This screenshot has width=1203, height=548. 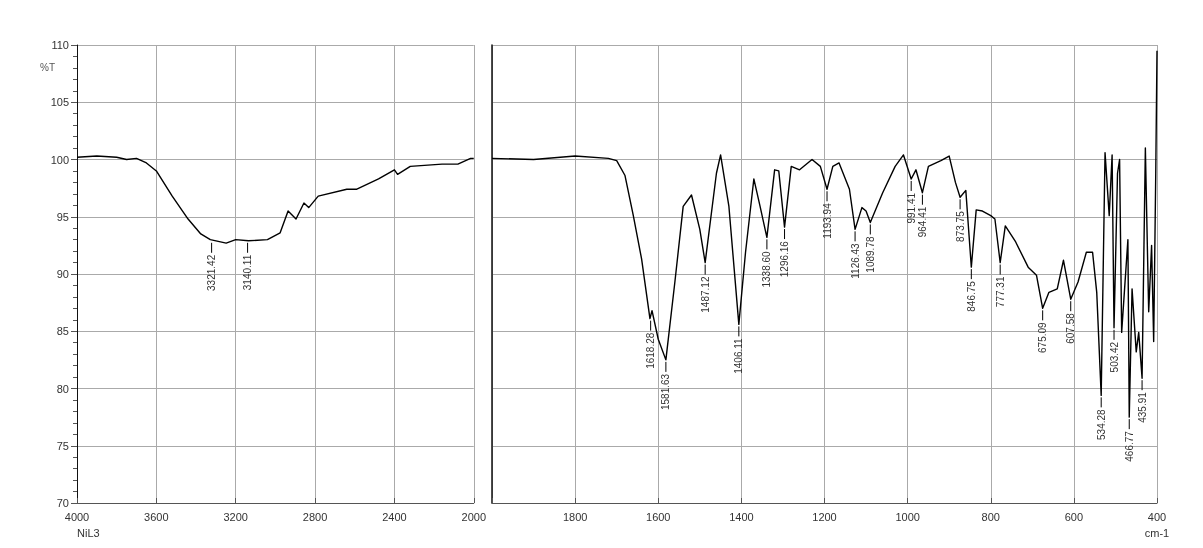 What do you see at coordinates (767, 269) in the screenshot?
I see `annotation: 1338.60` at bounding box center [767, 269].